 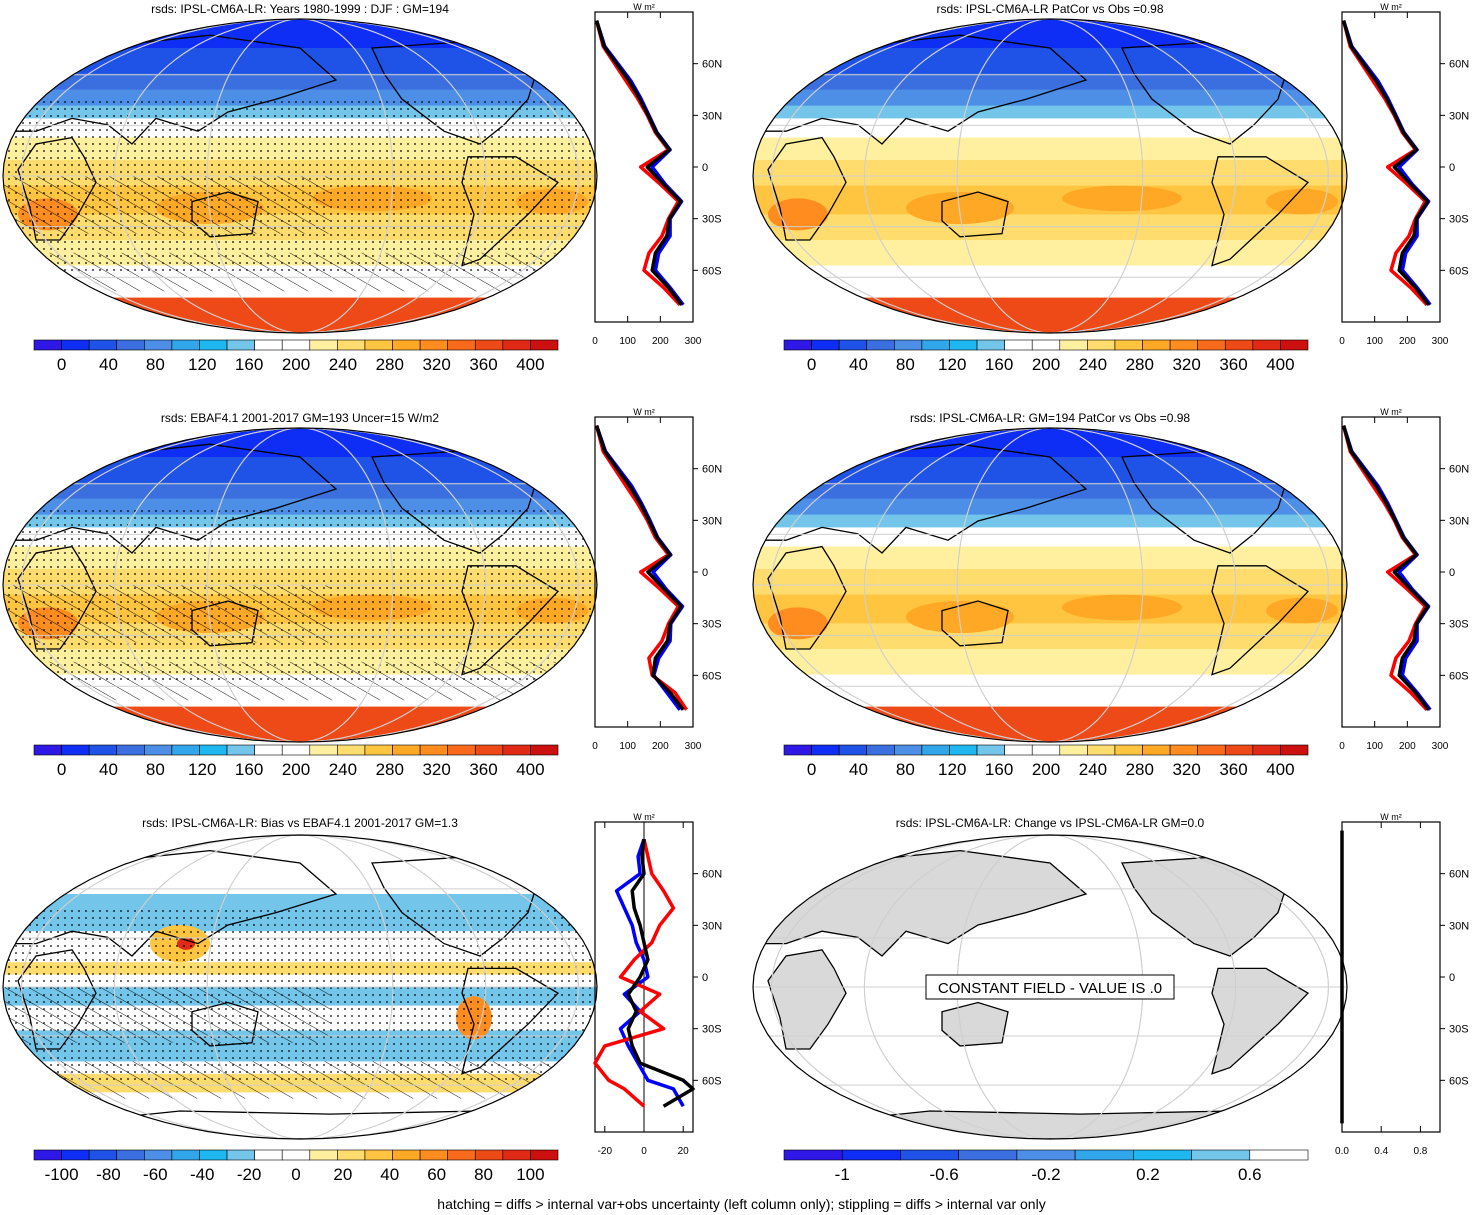 What do you see at coordinates (1459, 1081) in the screenshot?
I see `lat-label: 60S` at bounding box center [1459, 1081].